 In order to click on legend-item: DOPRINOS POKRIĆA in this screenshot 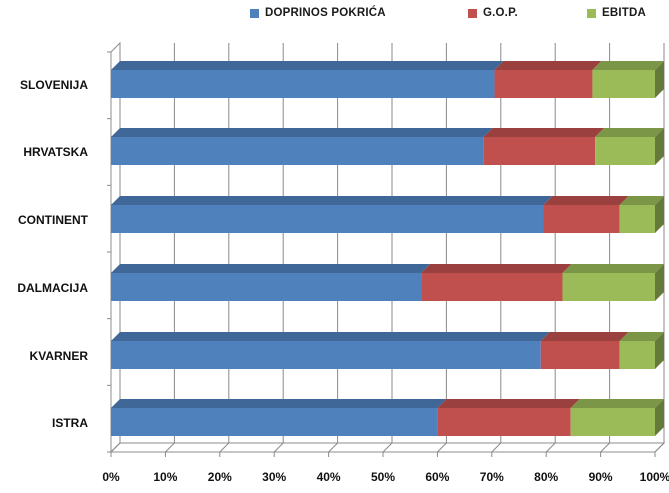, I will do `click(318, 13)`.